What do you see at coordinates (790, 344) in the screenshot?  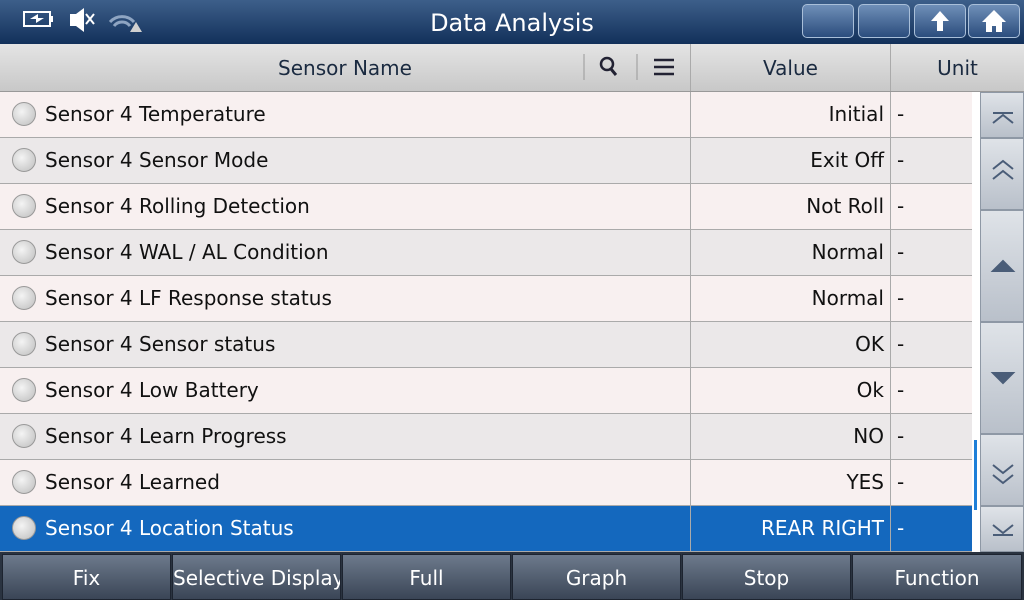 I see `sensor-value: OK` at bounding box center [790, 344].